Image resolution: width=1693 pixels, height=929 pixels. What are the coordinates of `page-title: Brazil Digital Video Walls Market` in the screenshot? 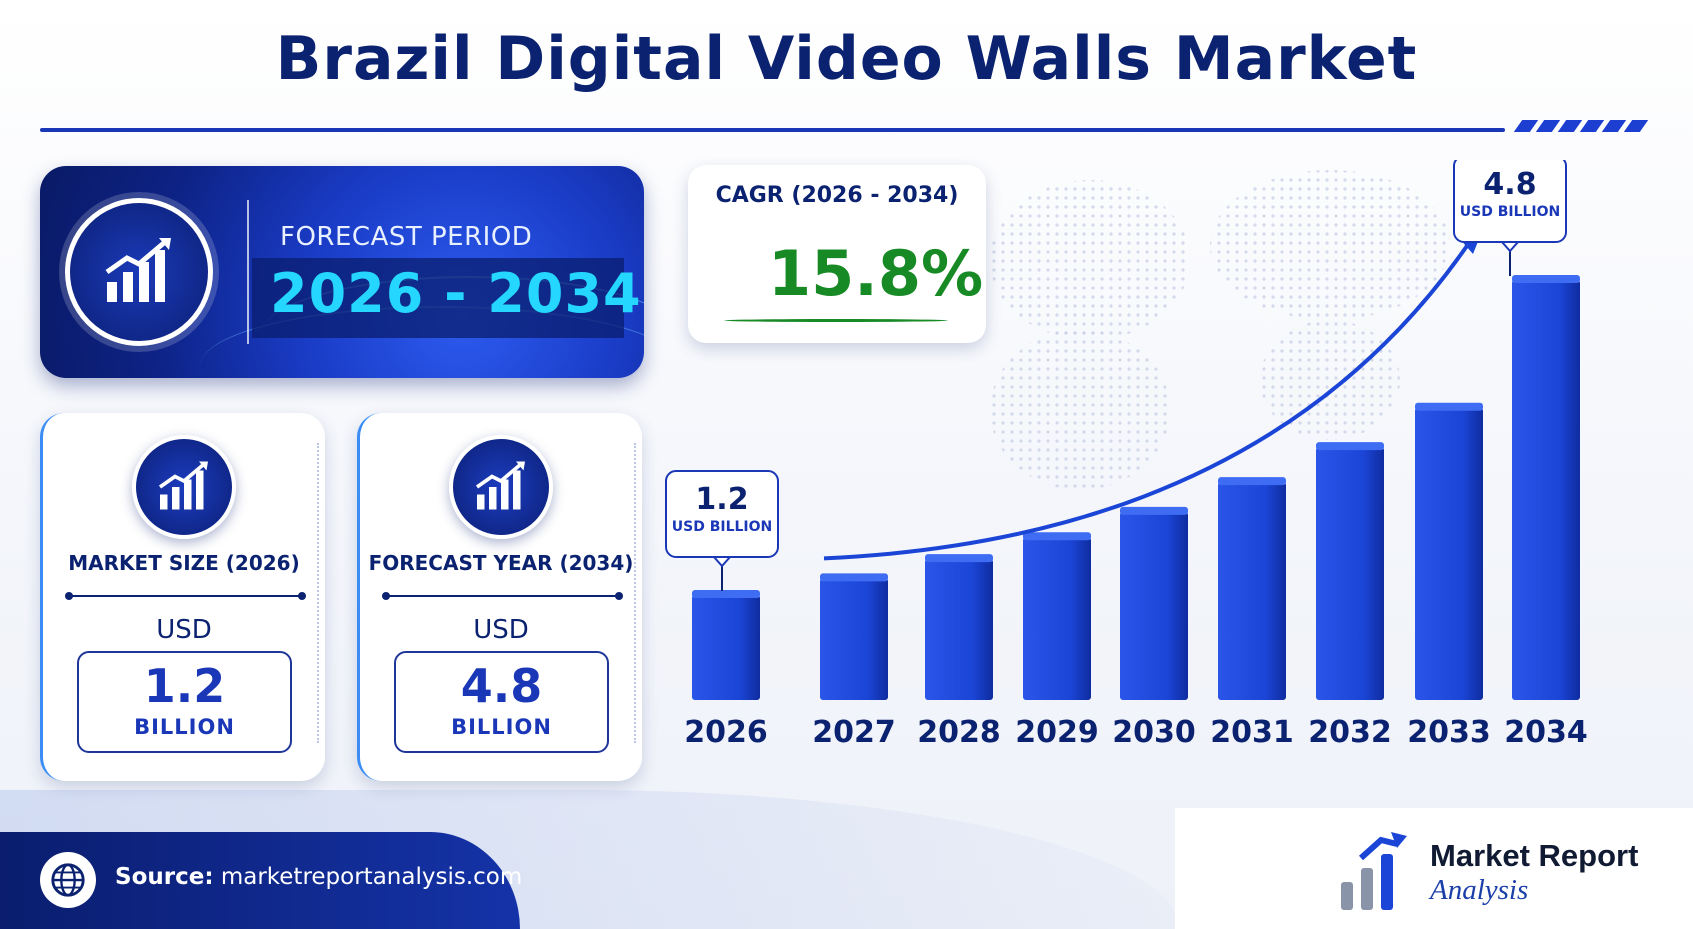 It's located at (846, 59).